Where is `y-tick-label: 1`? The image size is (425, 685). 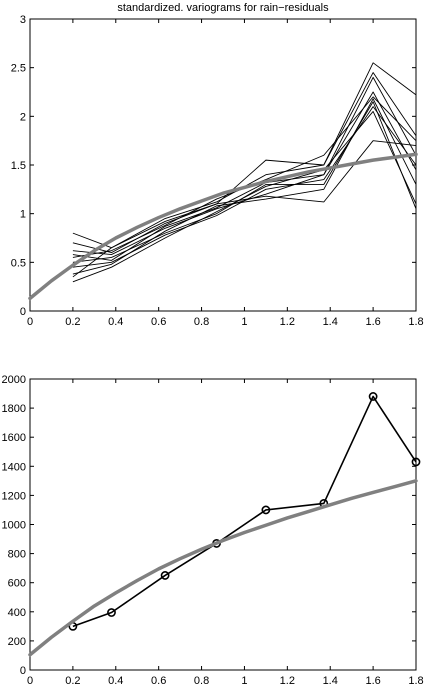 y-tick-label: 1 is located at coordinates (23, 215).